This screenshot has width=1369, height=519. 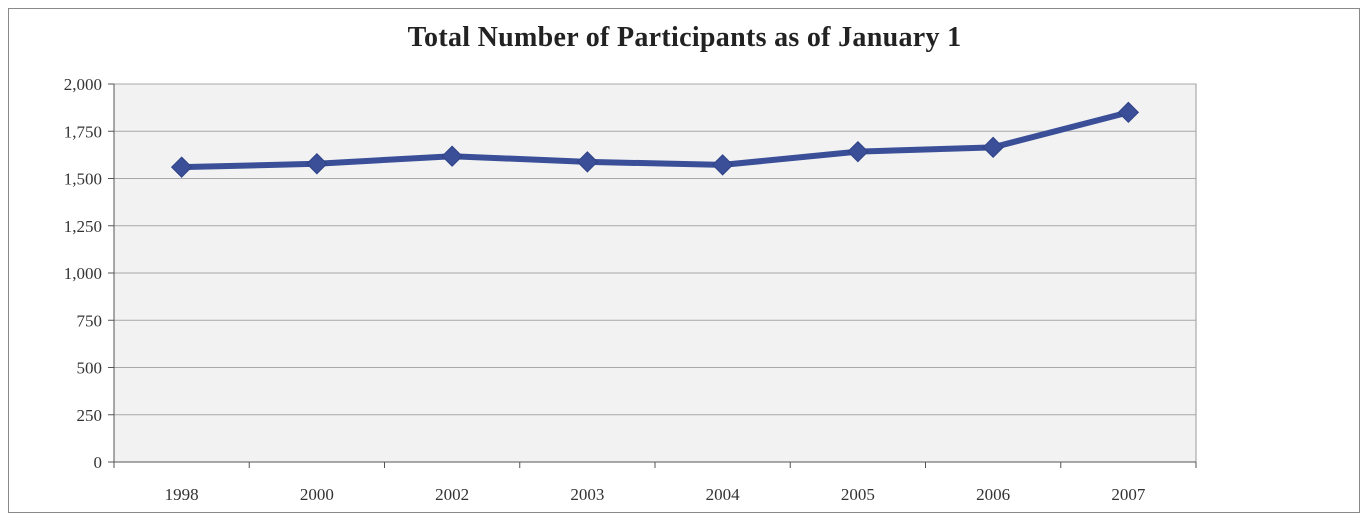 What do you see at coordinates (90, 368) in the screenshot?
I see `y-tick-label: 500` at bounding box center [90, 368].